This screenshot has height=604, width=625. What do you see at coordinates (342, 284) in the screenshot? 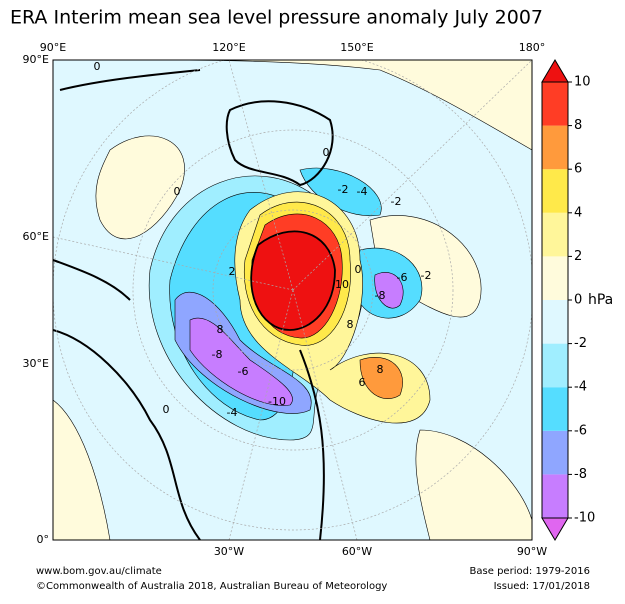
I see `contour-label: 10` at bounding box center [342, 284].